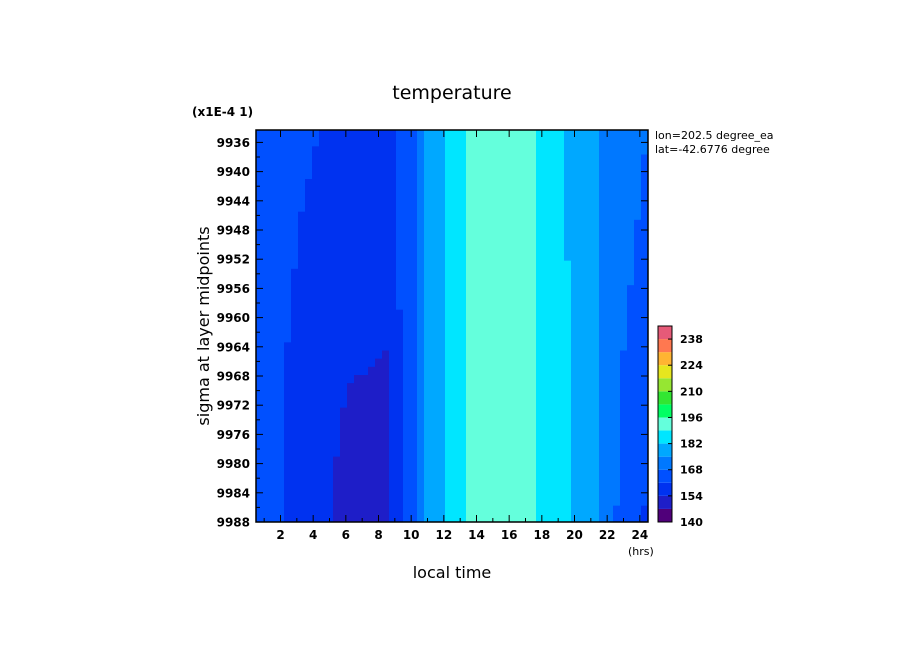 The image size is (904, 654). I want to click on x-tick-label: 14, so click(476, 535).